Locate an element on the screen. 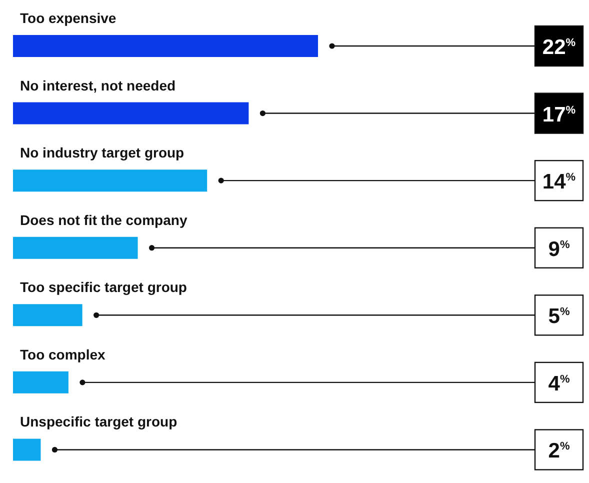  y-tick-label: Does not fit the company is located at coordinates (104, 220).